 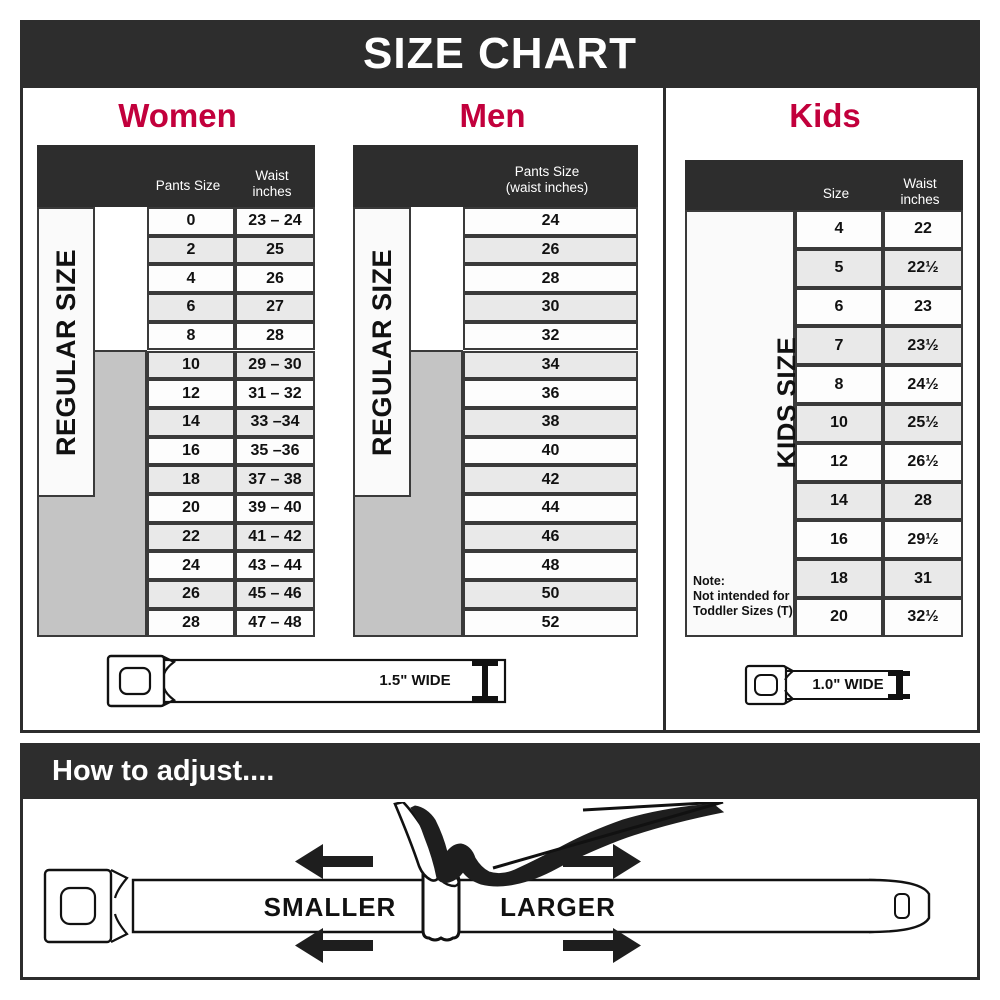 What do you see at coordinates (923, 423) in the screenshot?
I see `table-cell-waist: 25½` at bounding box center [923, 423].